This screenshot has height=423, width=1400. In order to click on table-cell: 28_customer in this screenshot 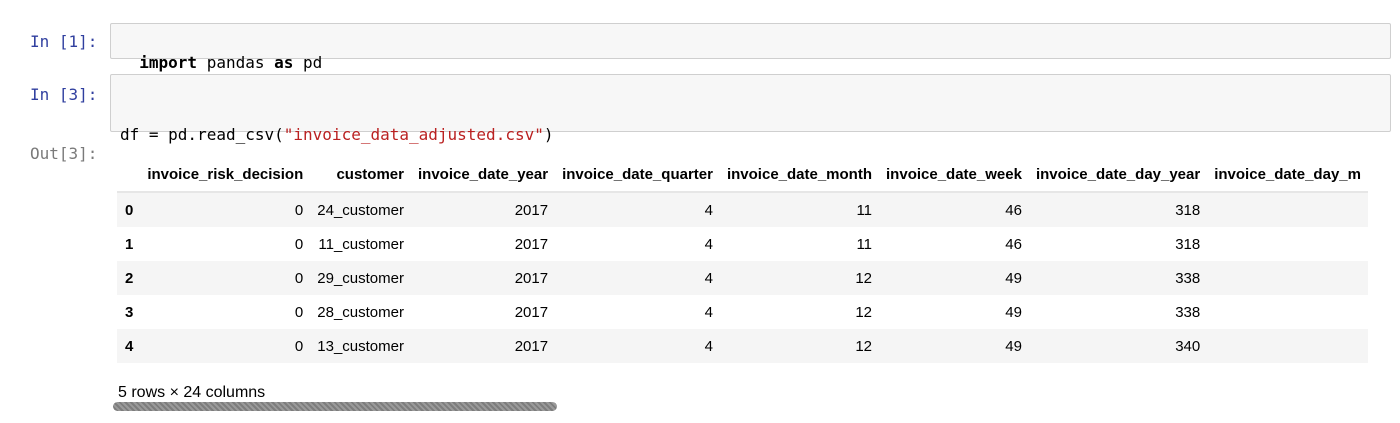, I will do `click(360, 312)`.